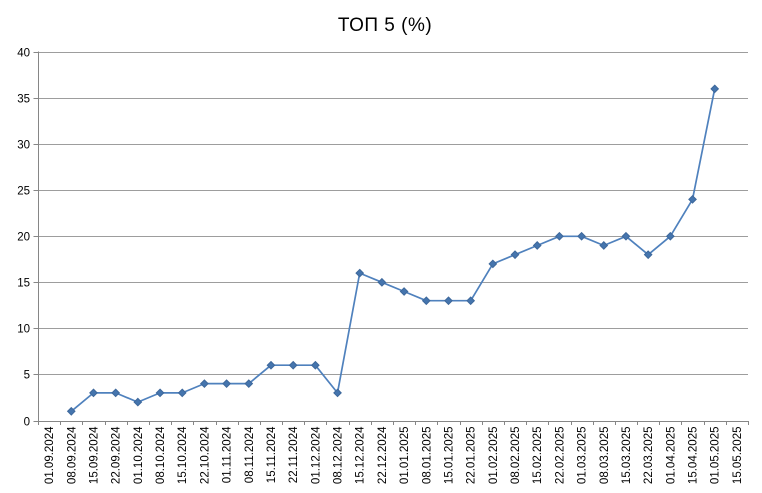 The height and width of the screenshot is (493, 762). I want to click on x-tick-label: 08.09.2024, so click(72, 455).